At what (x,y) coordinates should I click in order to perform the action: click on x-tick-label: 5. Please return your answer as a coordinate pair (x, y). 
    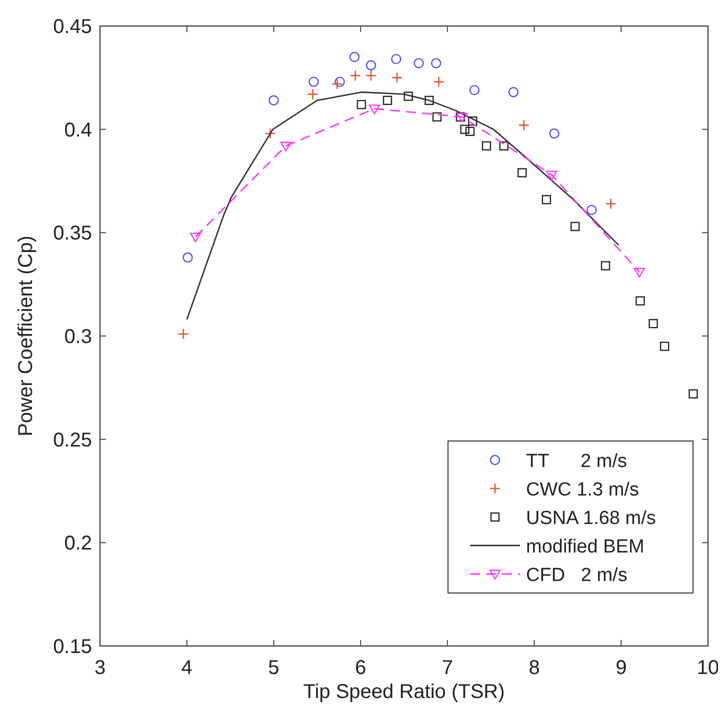
    Looking at the image, I should click on (274, 668).